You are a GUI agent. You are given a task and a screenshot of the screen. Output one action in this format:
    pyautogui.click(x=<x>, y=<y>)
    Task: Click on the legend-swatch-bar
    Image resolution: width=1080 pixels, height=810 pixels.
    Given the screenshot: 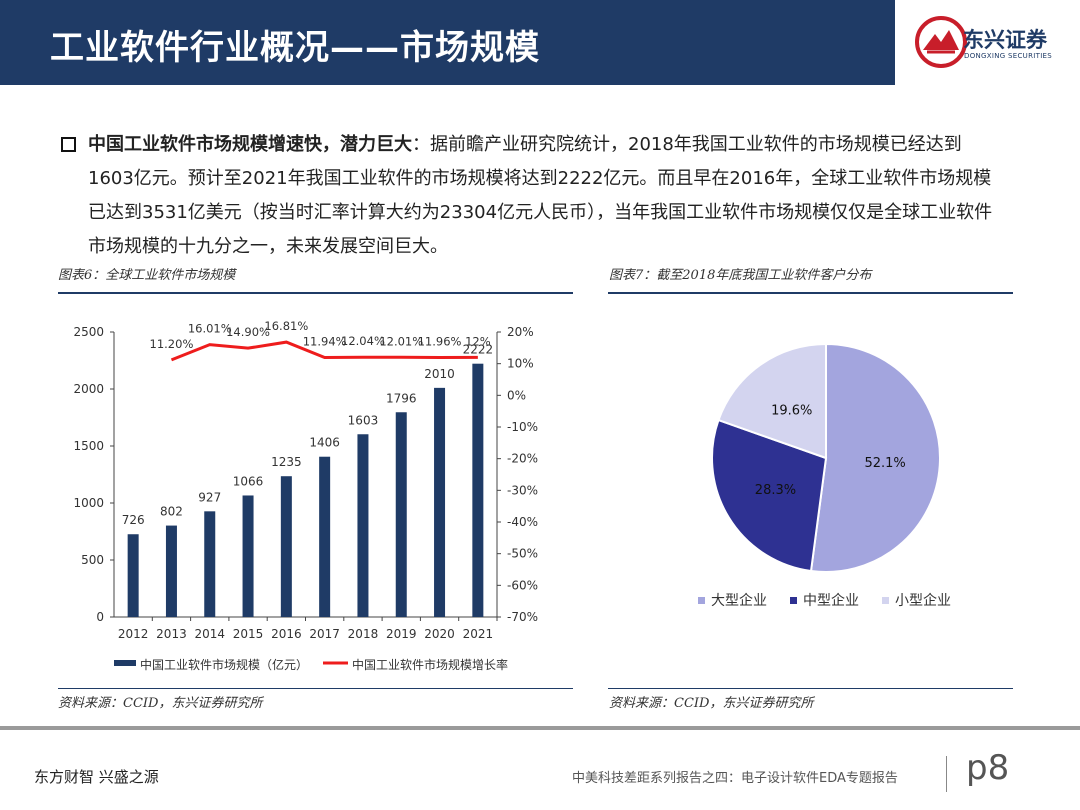 What is the action you would take?
    pyautogui.click(x=125, y=663)
    